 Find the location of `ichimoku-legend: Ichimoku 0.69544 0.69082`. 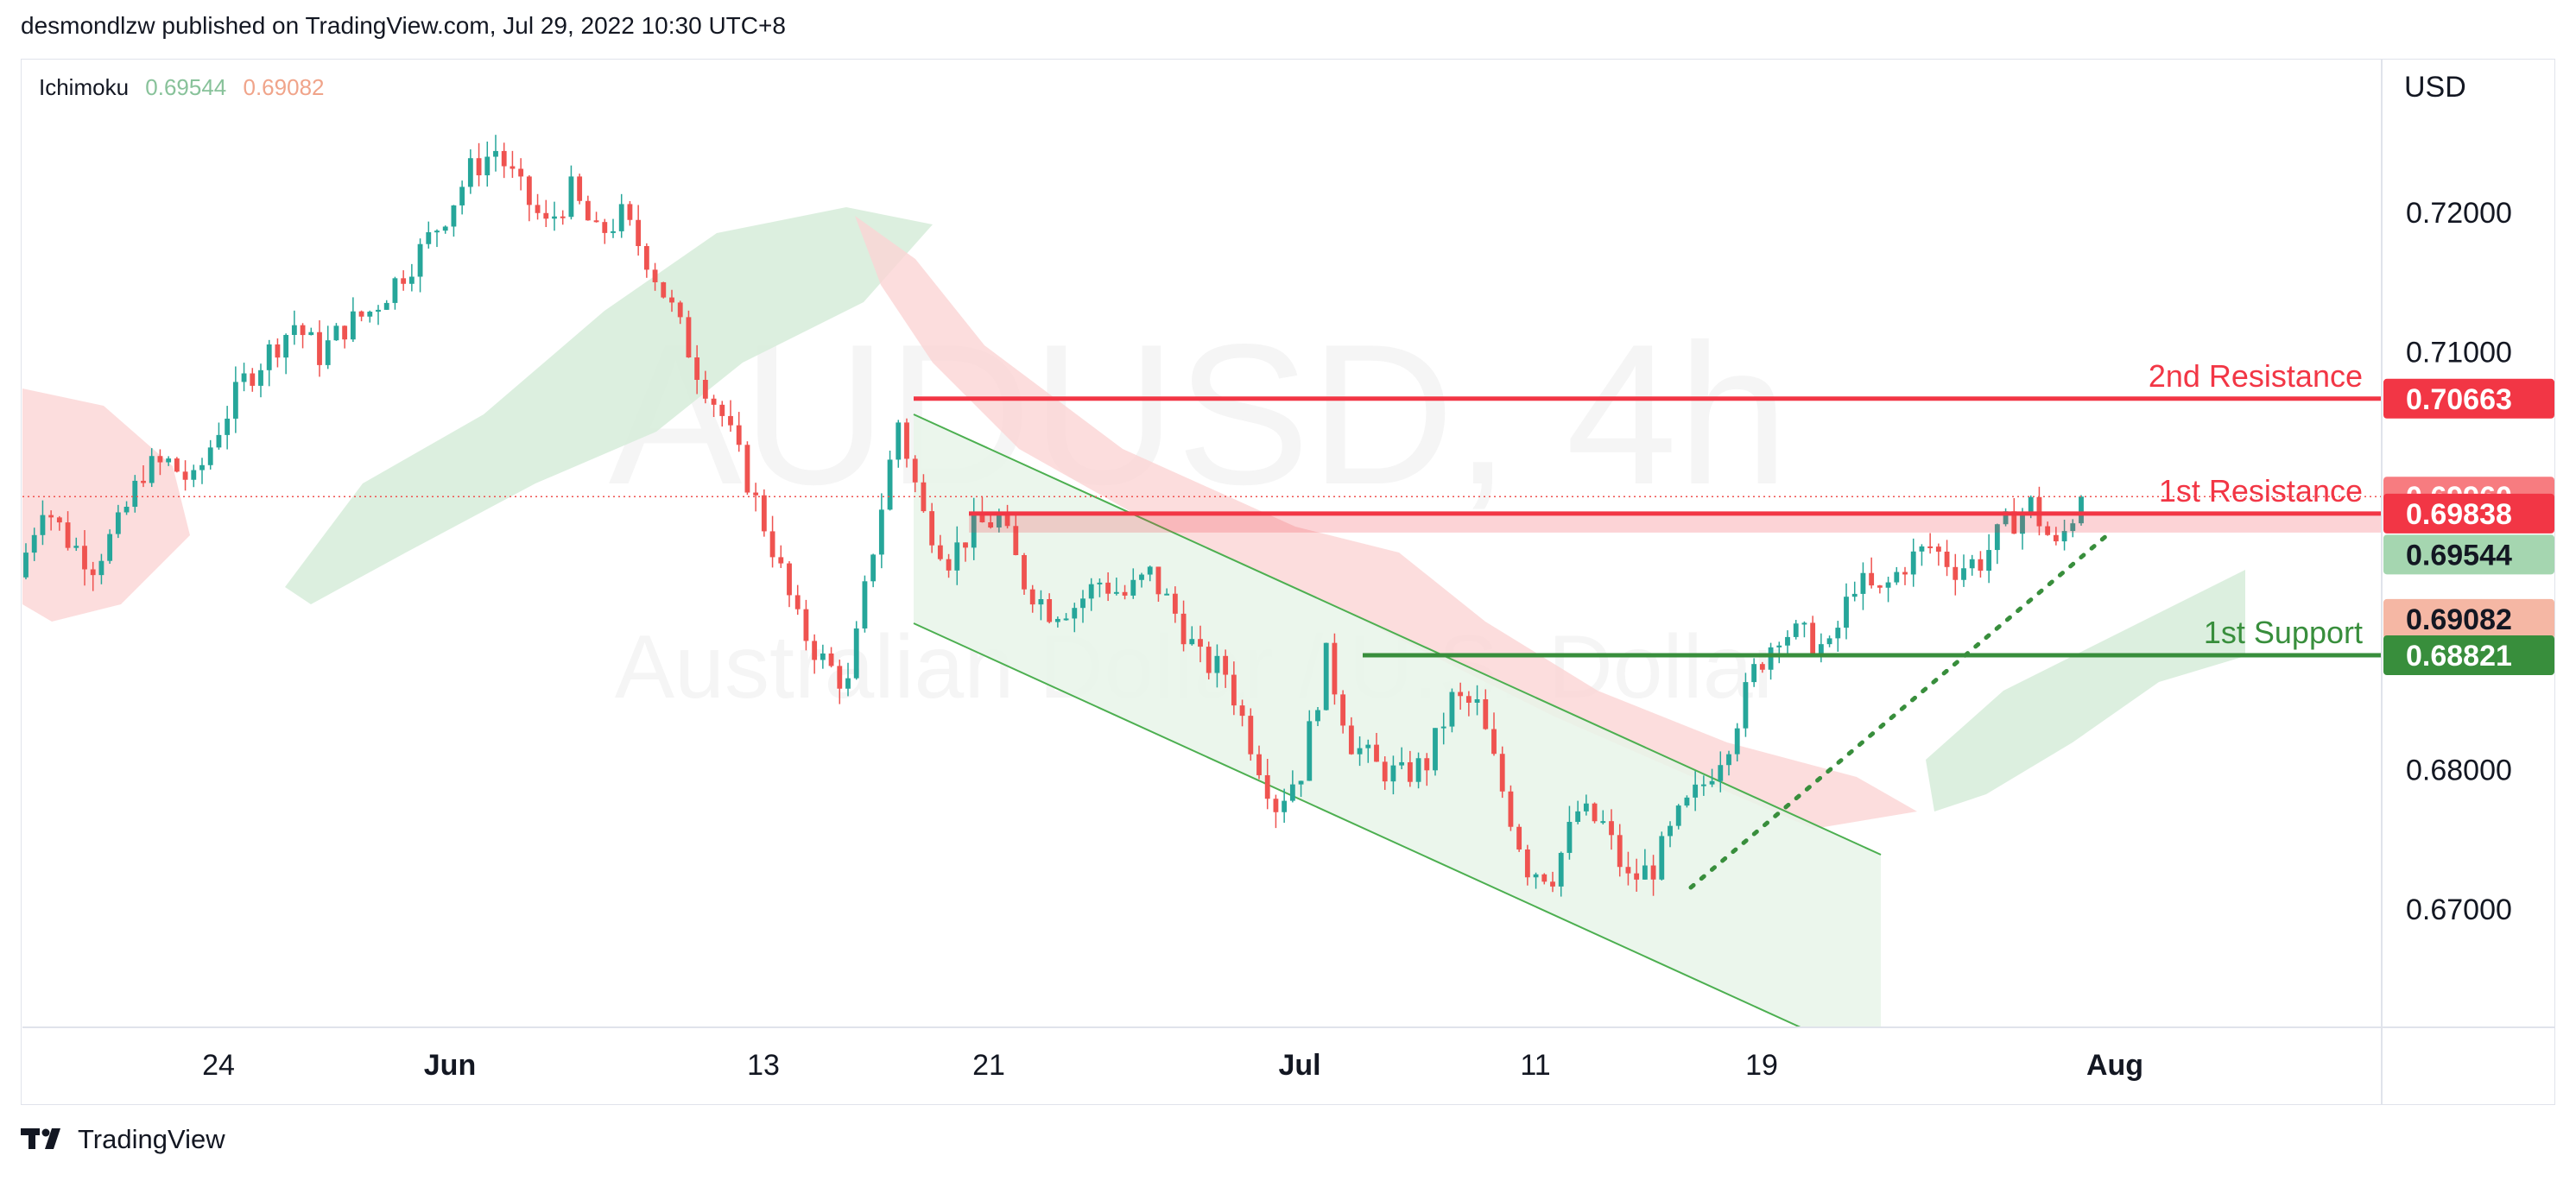

ichimoku-legend: Ichimoku 0.69544 0.69082 is located at coordinates (186, 87).